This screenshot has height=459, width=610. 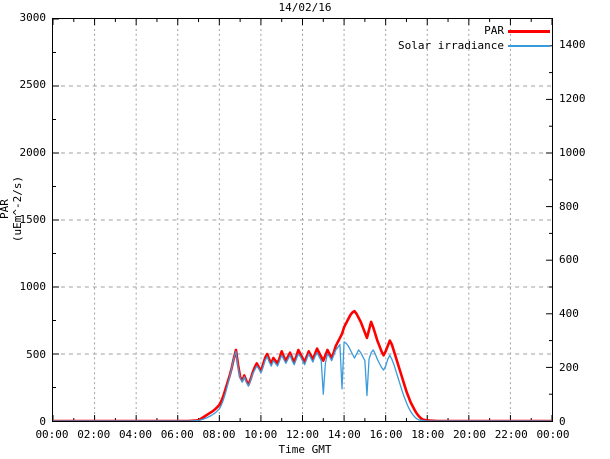 What do you see at coordinates (94, 434) in the screenshot?
I see `x-tick-label: 02:00` at bounding box center [94, 434].